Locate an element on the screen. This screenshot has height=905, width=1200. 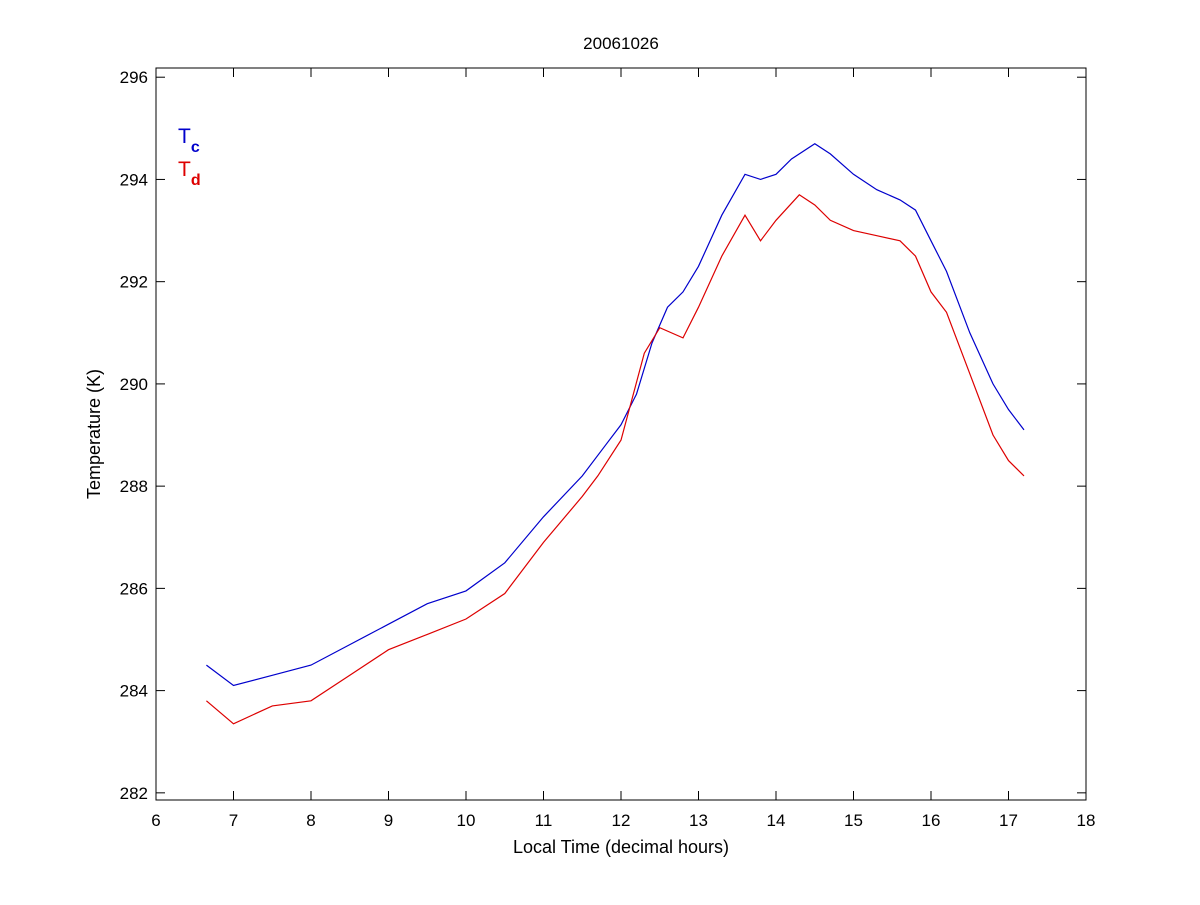
y-tick-label: 284 is located at coordinates (134, 691).